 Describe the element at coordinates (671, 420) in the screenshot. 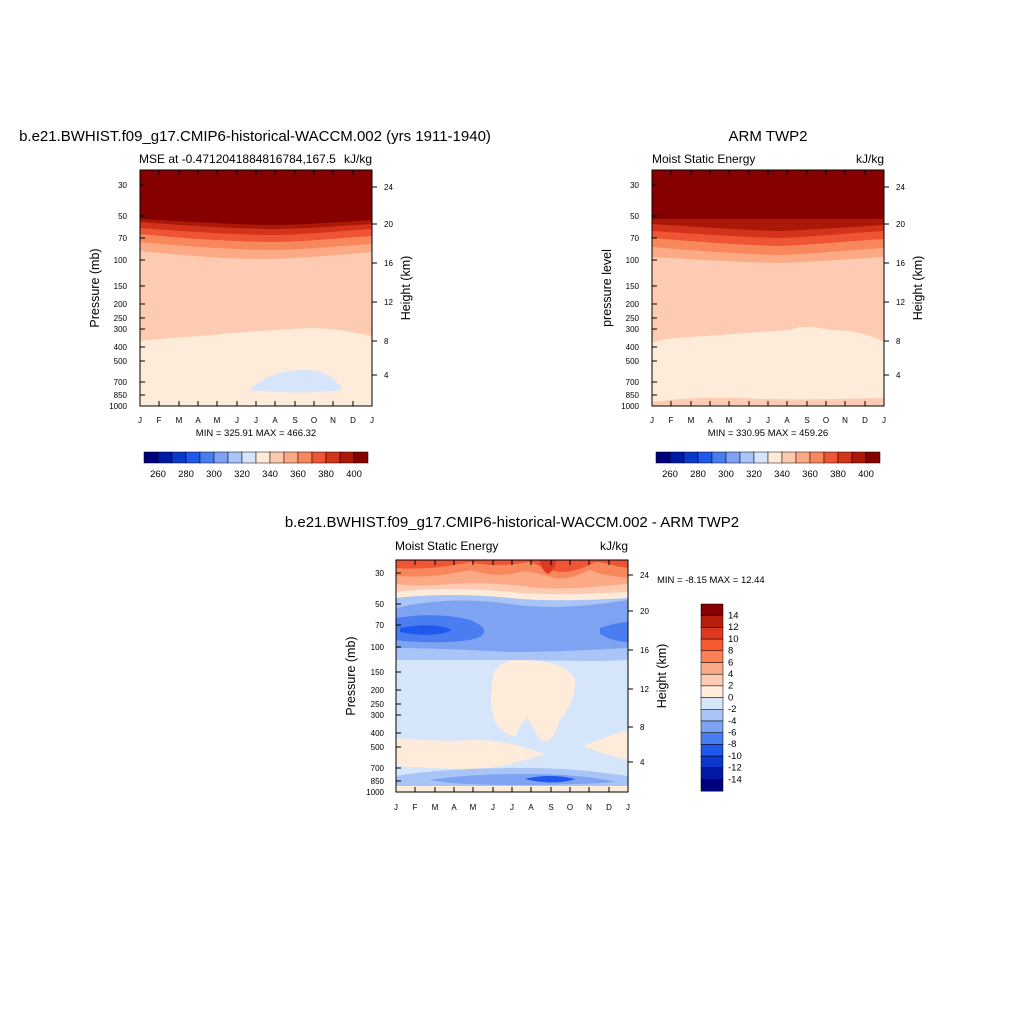

I see `x-tick-label: F` at that location.